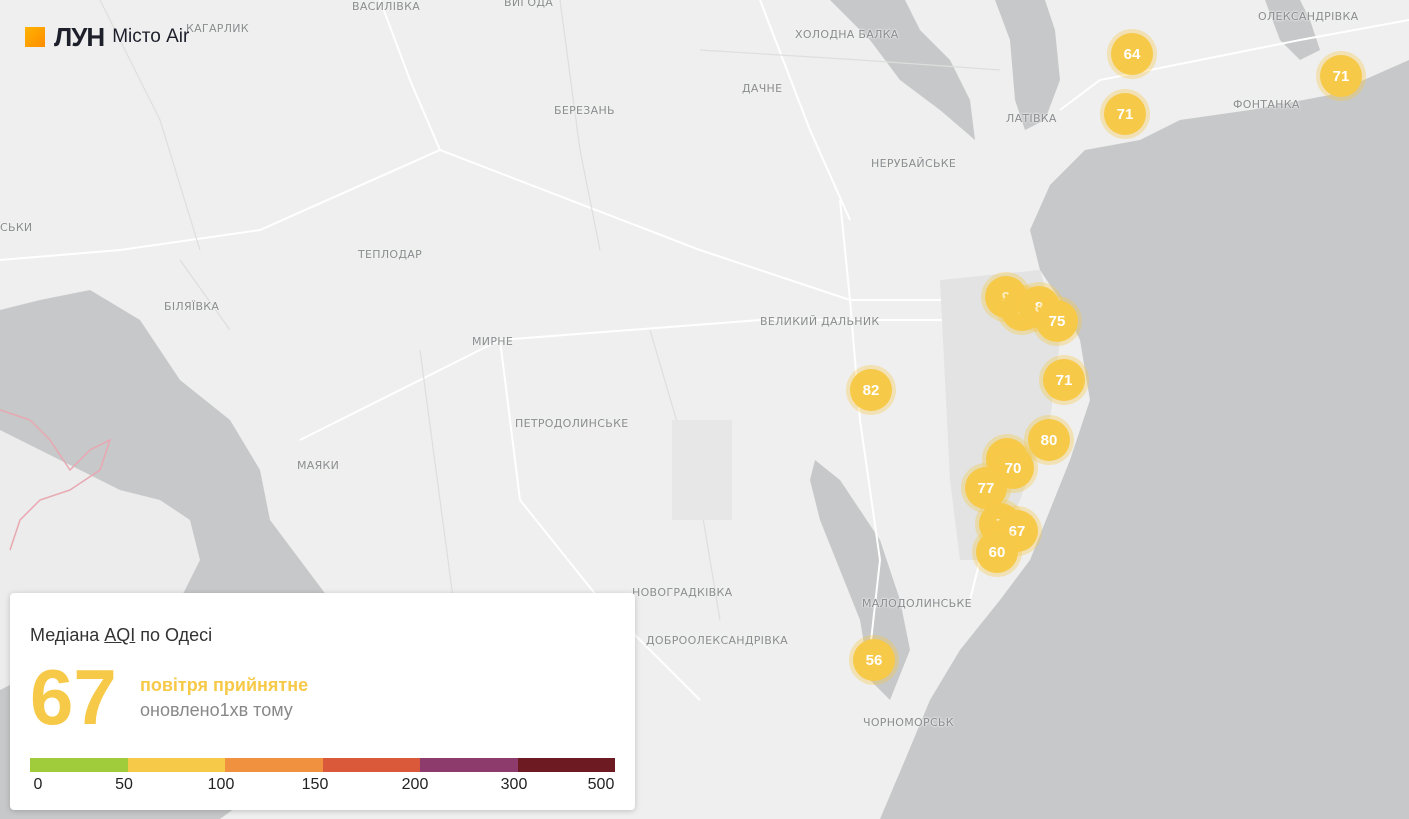  I want to click on aqi-marker: 80, so click(1049, 440).